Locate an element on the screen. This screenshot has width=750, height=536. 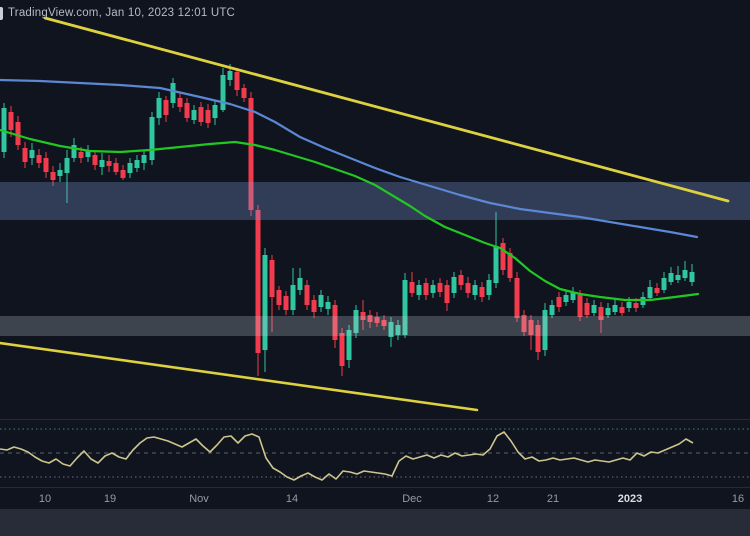
pane-divider-top is located at coordinates (375, 419).